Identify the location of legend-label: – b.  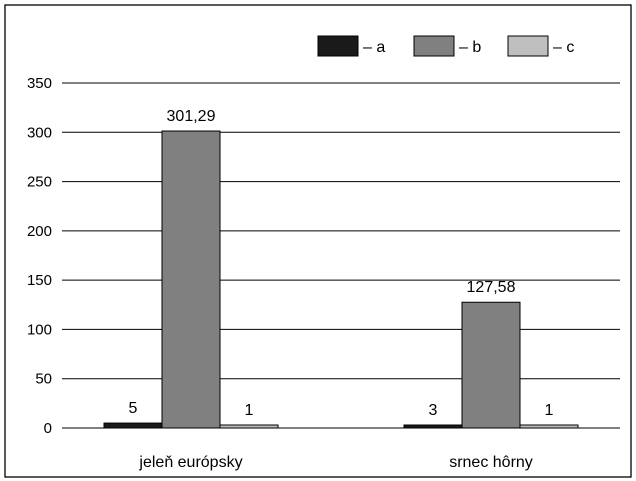
(470, 47).